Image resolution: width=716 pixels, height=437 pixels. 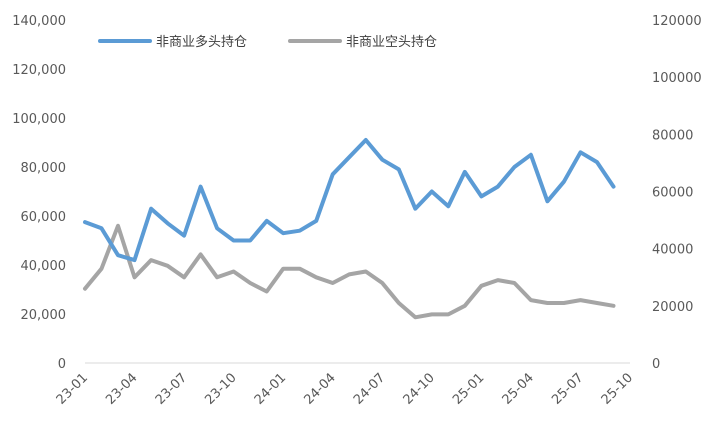 What do you see at coordinates (468, 388) in the screenshot?
I see `x-tick-label: 25-01` at bounding box center [468, 388].